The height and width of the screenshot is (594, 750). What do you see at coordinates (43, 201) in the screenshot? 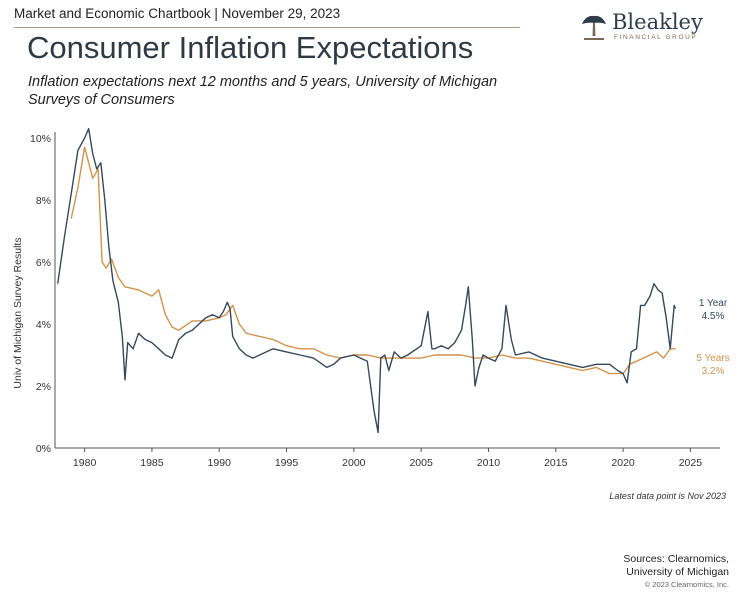
I see `y-tick-label: 8%` at bounding box center [43, 201].